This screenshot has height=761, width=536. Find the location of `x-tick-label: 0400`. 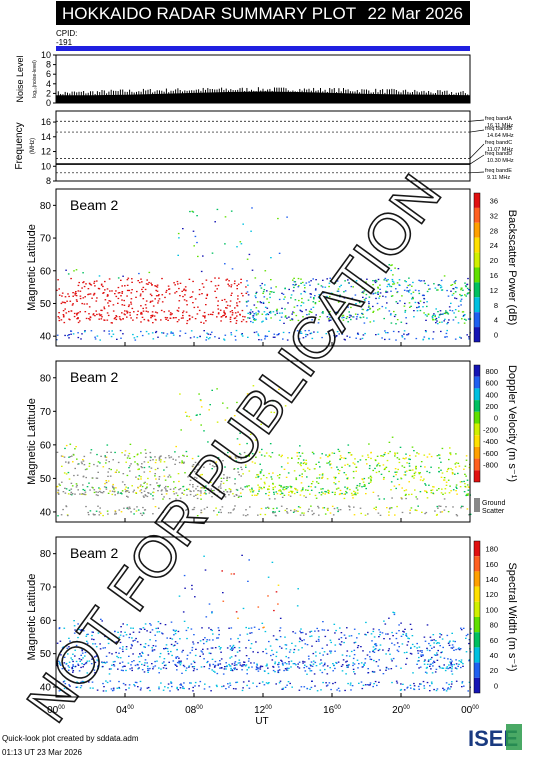

x-tick-label: 0400 is located at coordinates (125, 710).